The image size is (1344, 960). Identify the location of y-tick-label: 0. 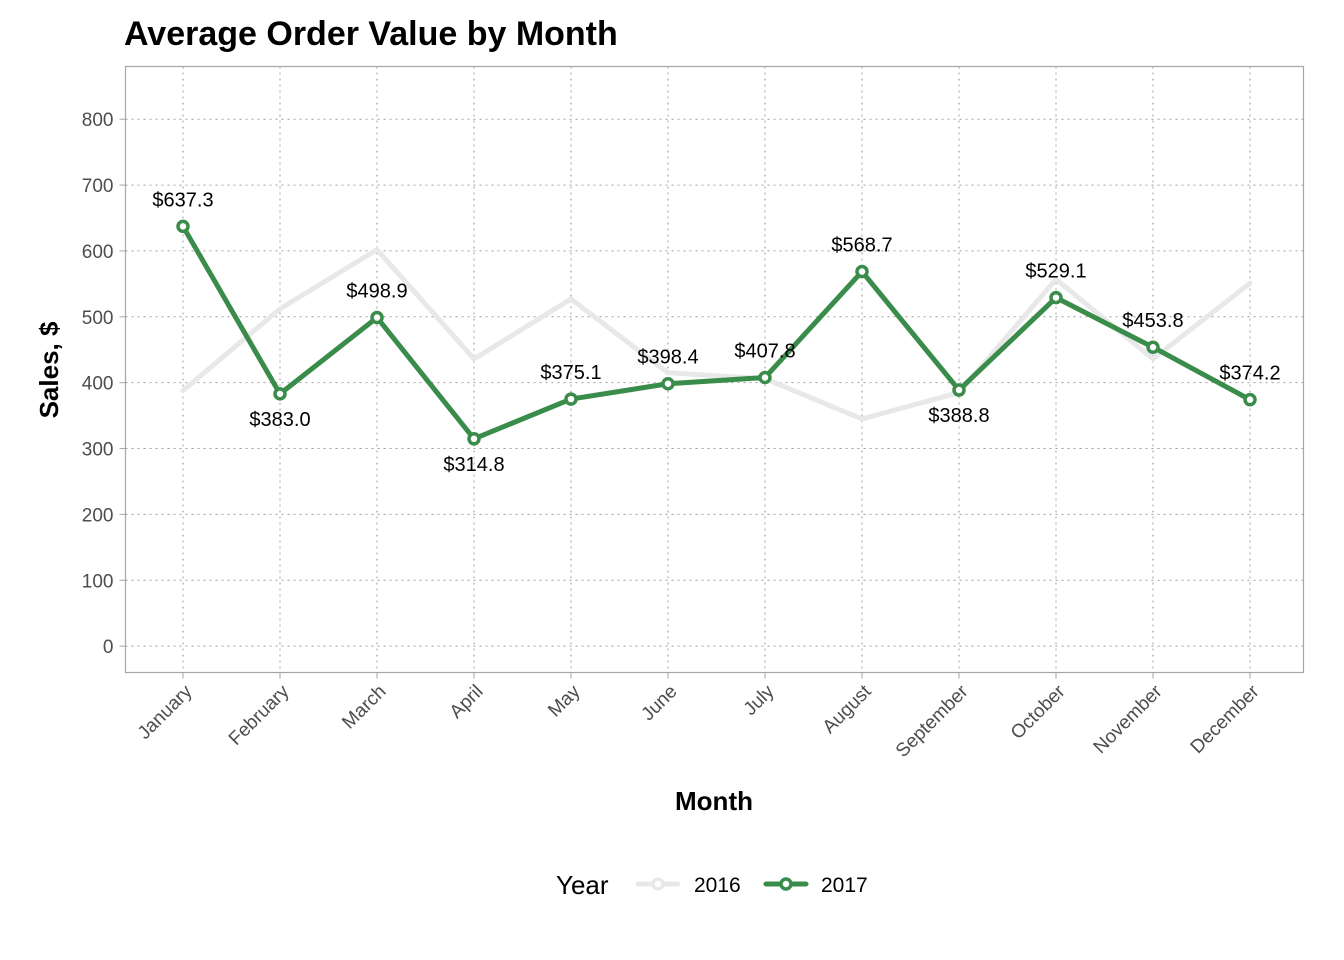
(108, 647).